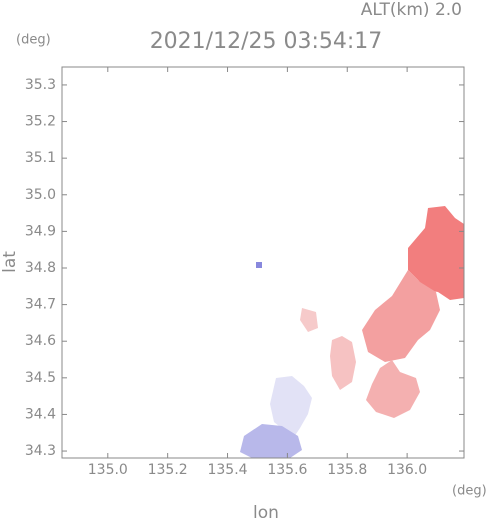  I want to click on x-tick-label: 135.8, so click(347, 470).